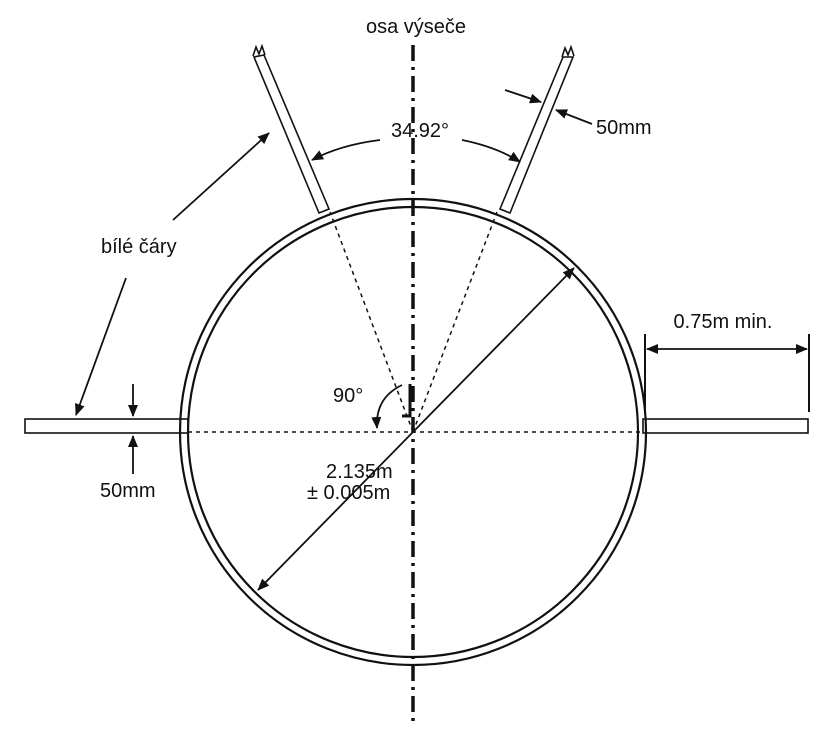 This screenshot has height=739, width=828. Describe the element at coordinates (725, 426) in the screenshot. I see `white-line-right` at that location.